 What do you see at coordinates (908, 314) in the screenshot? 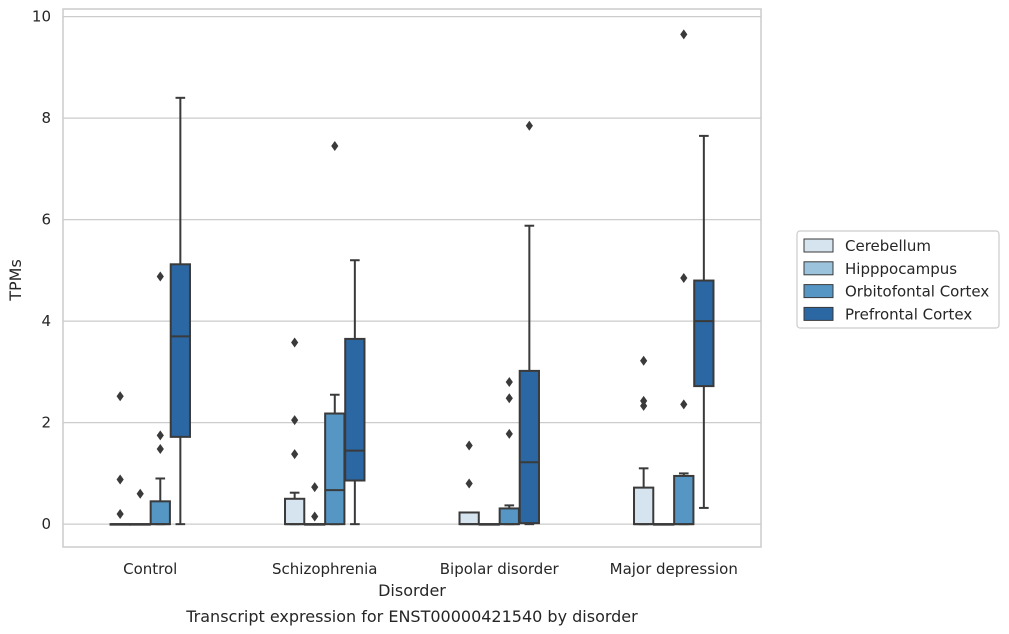
I see `legend-label: Prefrontal Cortex` at bounding box center [908, 314].